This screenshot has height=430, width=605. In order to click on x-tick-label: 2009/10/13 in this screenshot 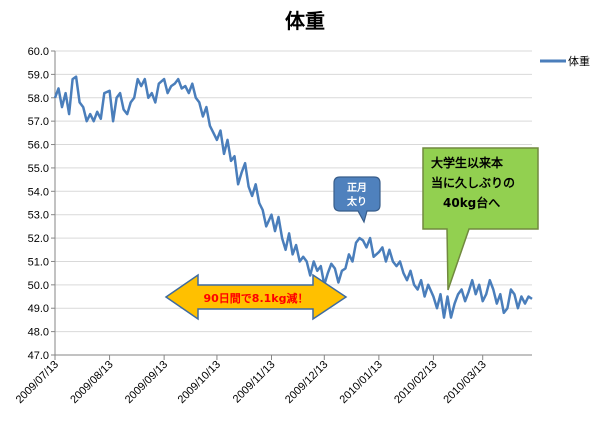, I will do `click(199, 382)`.